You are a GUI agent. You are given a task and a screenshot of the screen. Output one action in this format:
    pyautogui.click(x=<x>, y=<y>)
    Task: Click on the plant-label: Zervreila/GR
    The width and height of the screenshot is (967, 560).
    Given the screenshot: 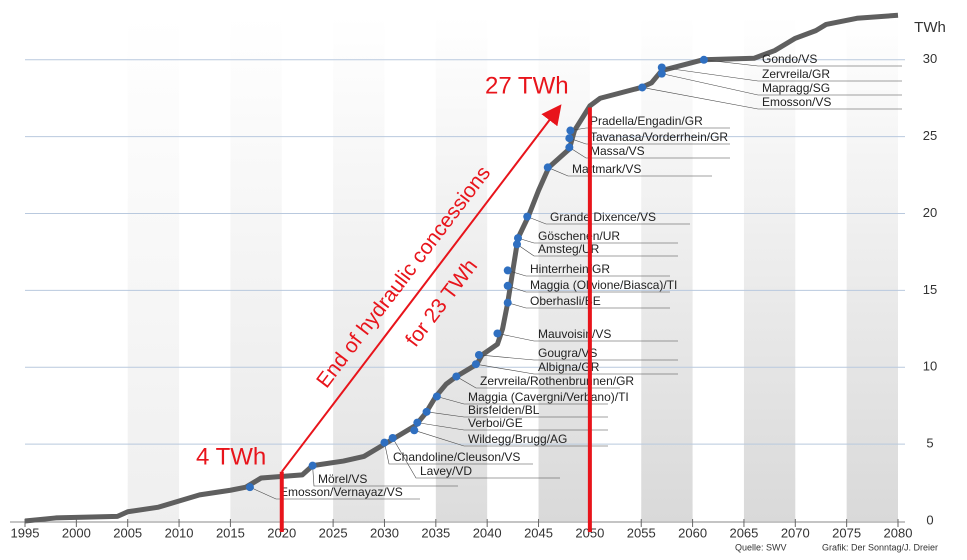 What is the action you would take?
    pyautogui.click(x=796, y=74)
    